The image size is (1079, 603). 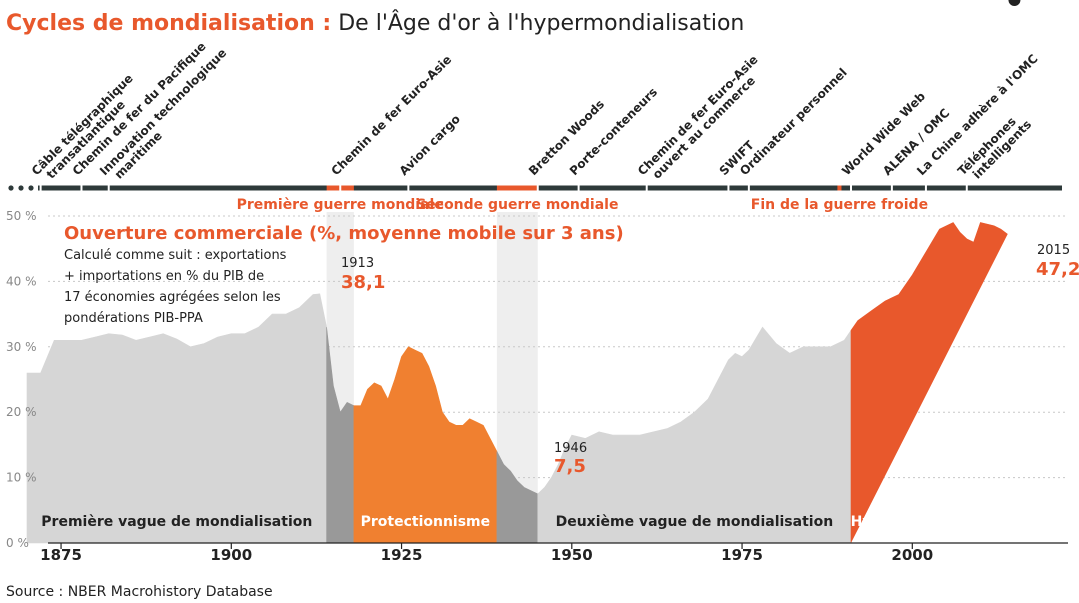 I want to click on phase-label: Hypermondialisation, so click(x=933, y=522).